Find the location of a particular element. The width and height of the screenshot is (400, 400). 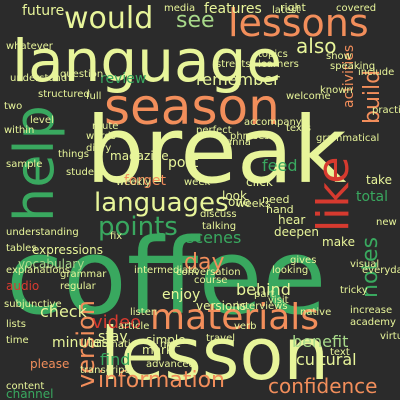

cloud-word: virtual is located at coordinates (390, 336).